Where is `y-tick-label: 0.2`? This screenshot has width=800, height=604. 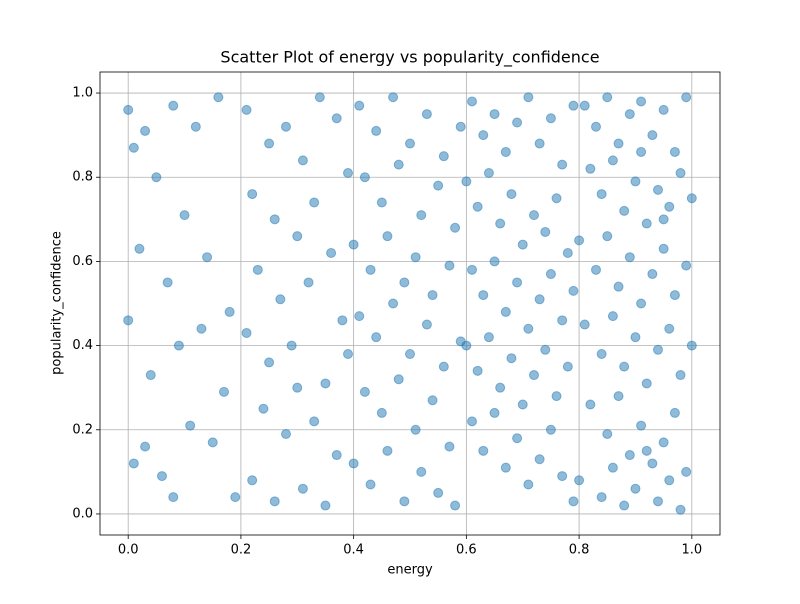
y-tick-label: 0.2 is located at coordinates (82, 429).